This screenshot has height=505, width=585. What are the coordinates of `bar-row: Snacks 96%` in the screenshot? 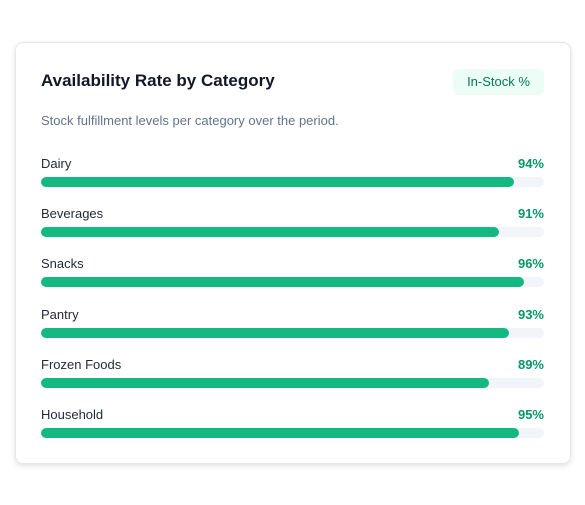 It's located at (292, 276).